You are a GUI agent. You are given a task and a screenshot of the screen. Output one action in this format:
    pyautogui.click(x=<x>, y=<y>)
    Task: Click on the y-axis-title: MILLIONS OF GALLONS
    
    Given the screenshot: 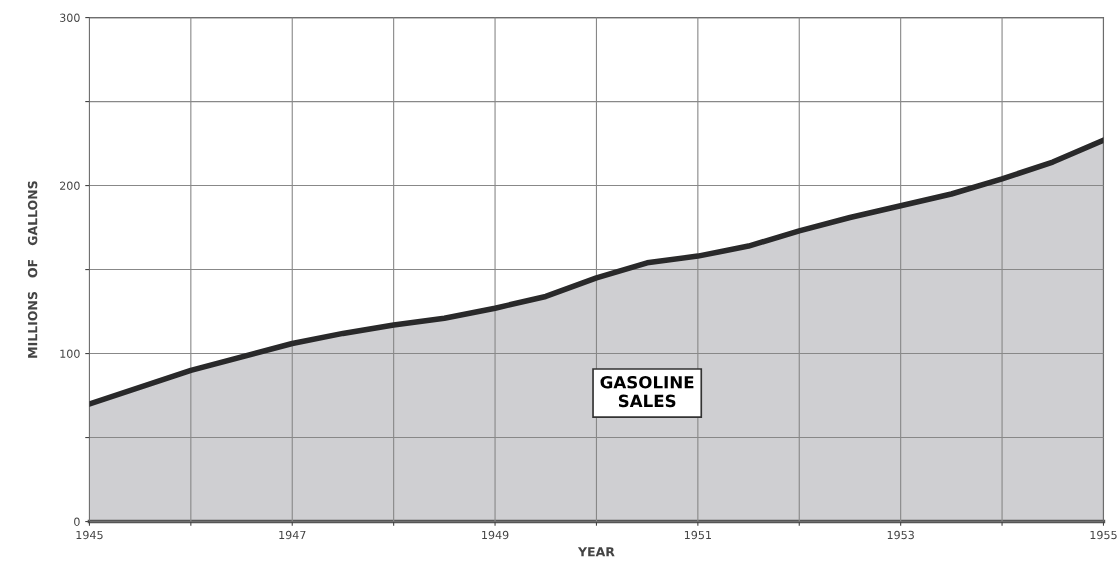 What is the action you would take?
    pyautogui.click(x=32, y=269)
    